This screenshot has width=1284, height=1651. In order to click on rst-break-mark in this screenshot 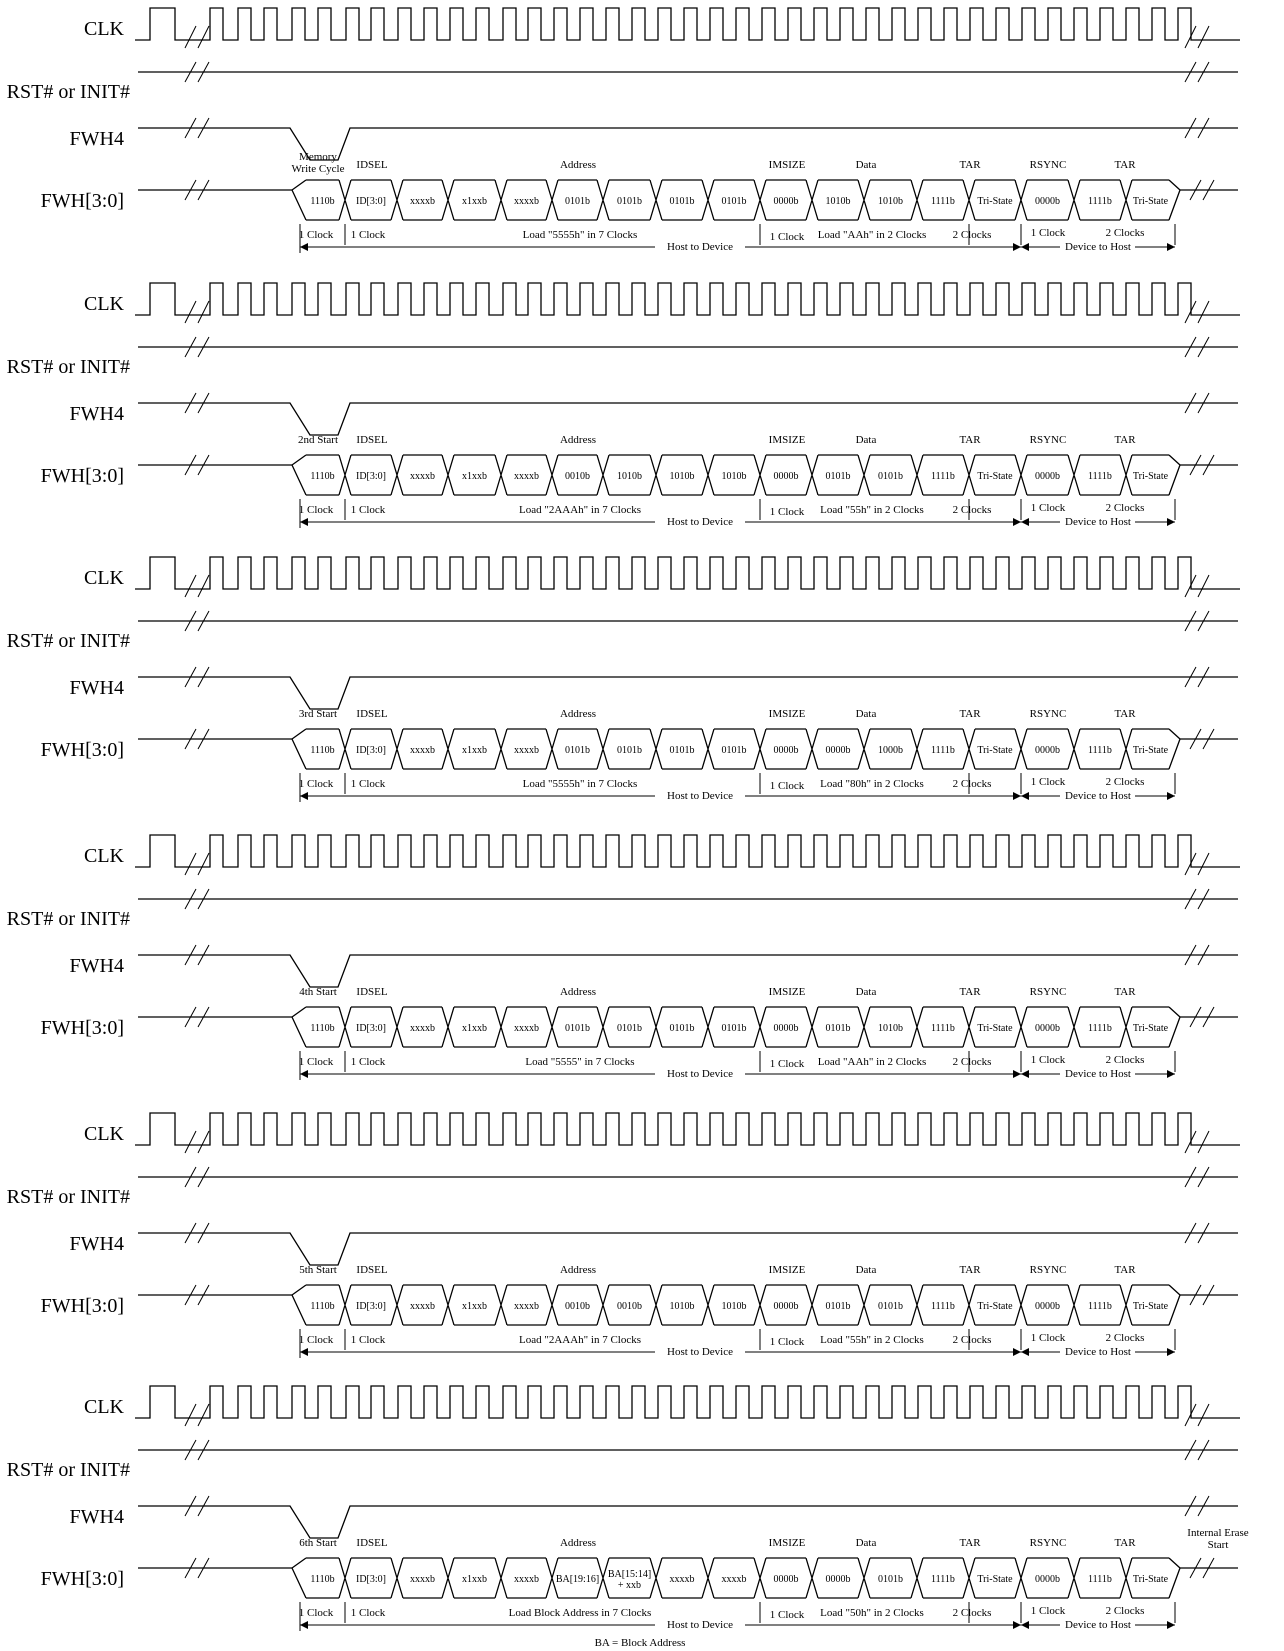, I will do `click(1197, 621)`.